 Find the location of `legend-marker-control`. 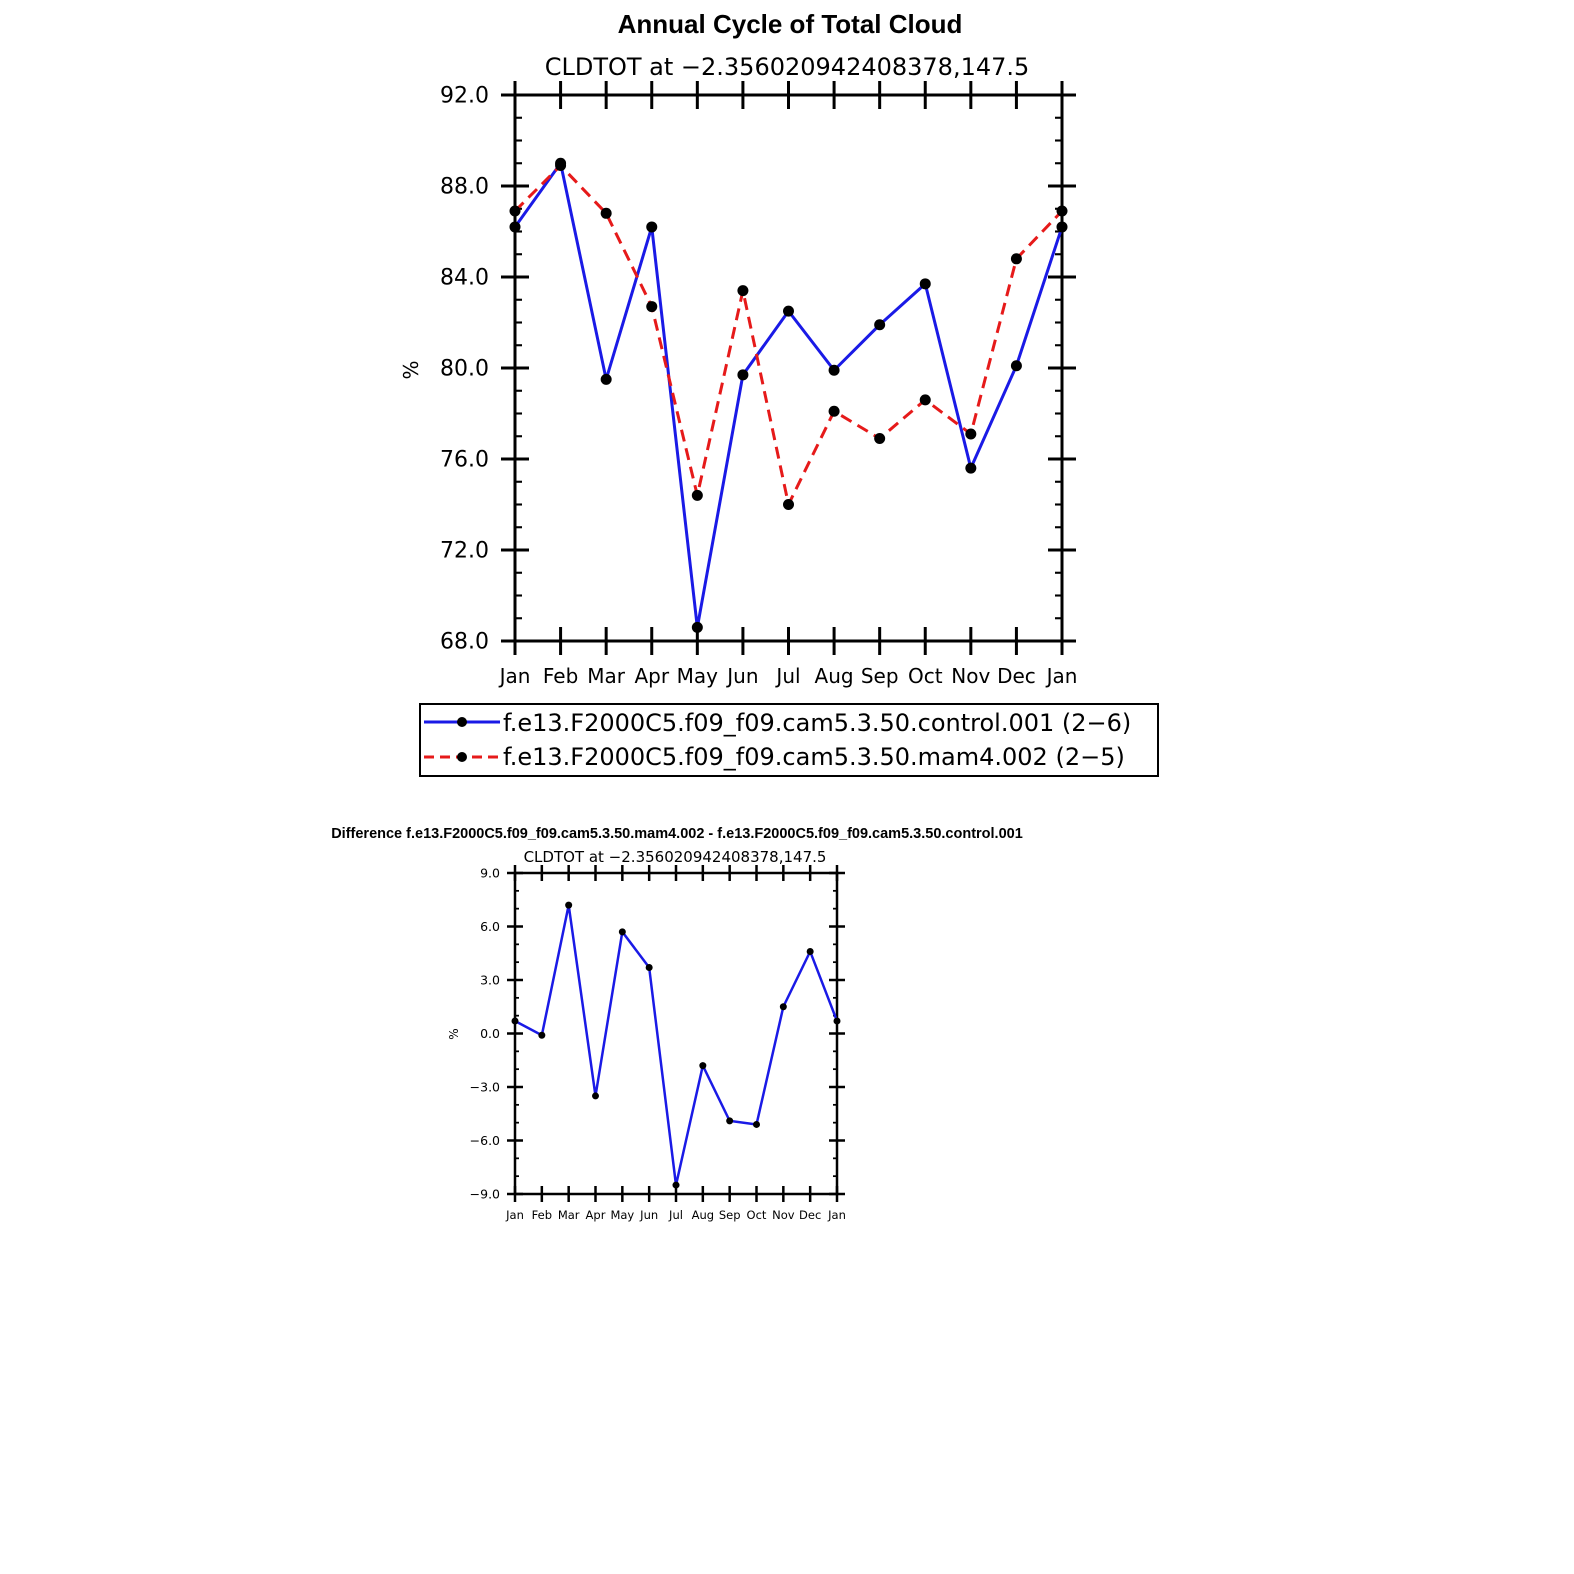

legend-marker-control is located at coordinates (462, 722).